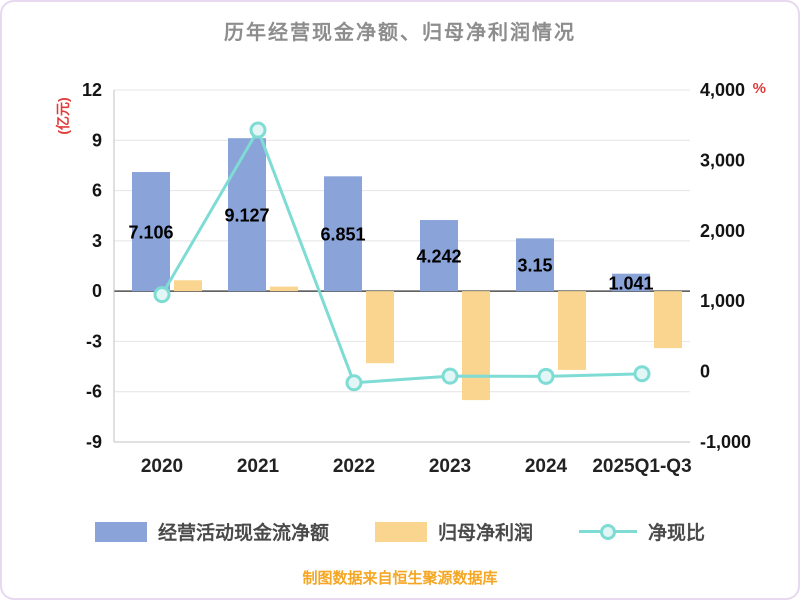 This screenshot has width=800, height=600. What do you see at coordinates (722, 301) in the screenshot?
I see `right-axis-tick: 1,000` at bounding box center [722, 301].